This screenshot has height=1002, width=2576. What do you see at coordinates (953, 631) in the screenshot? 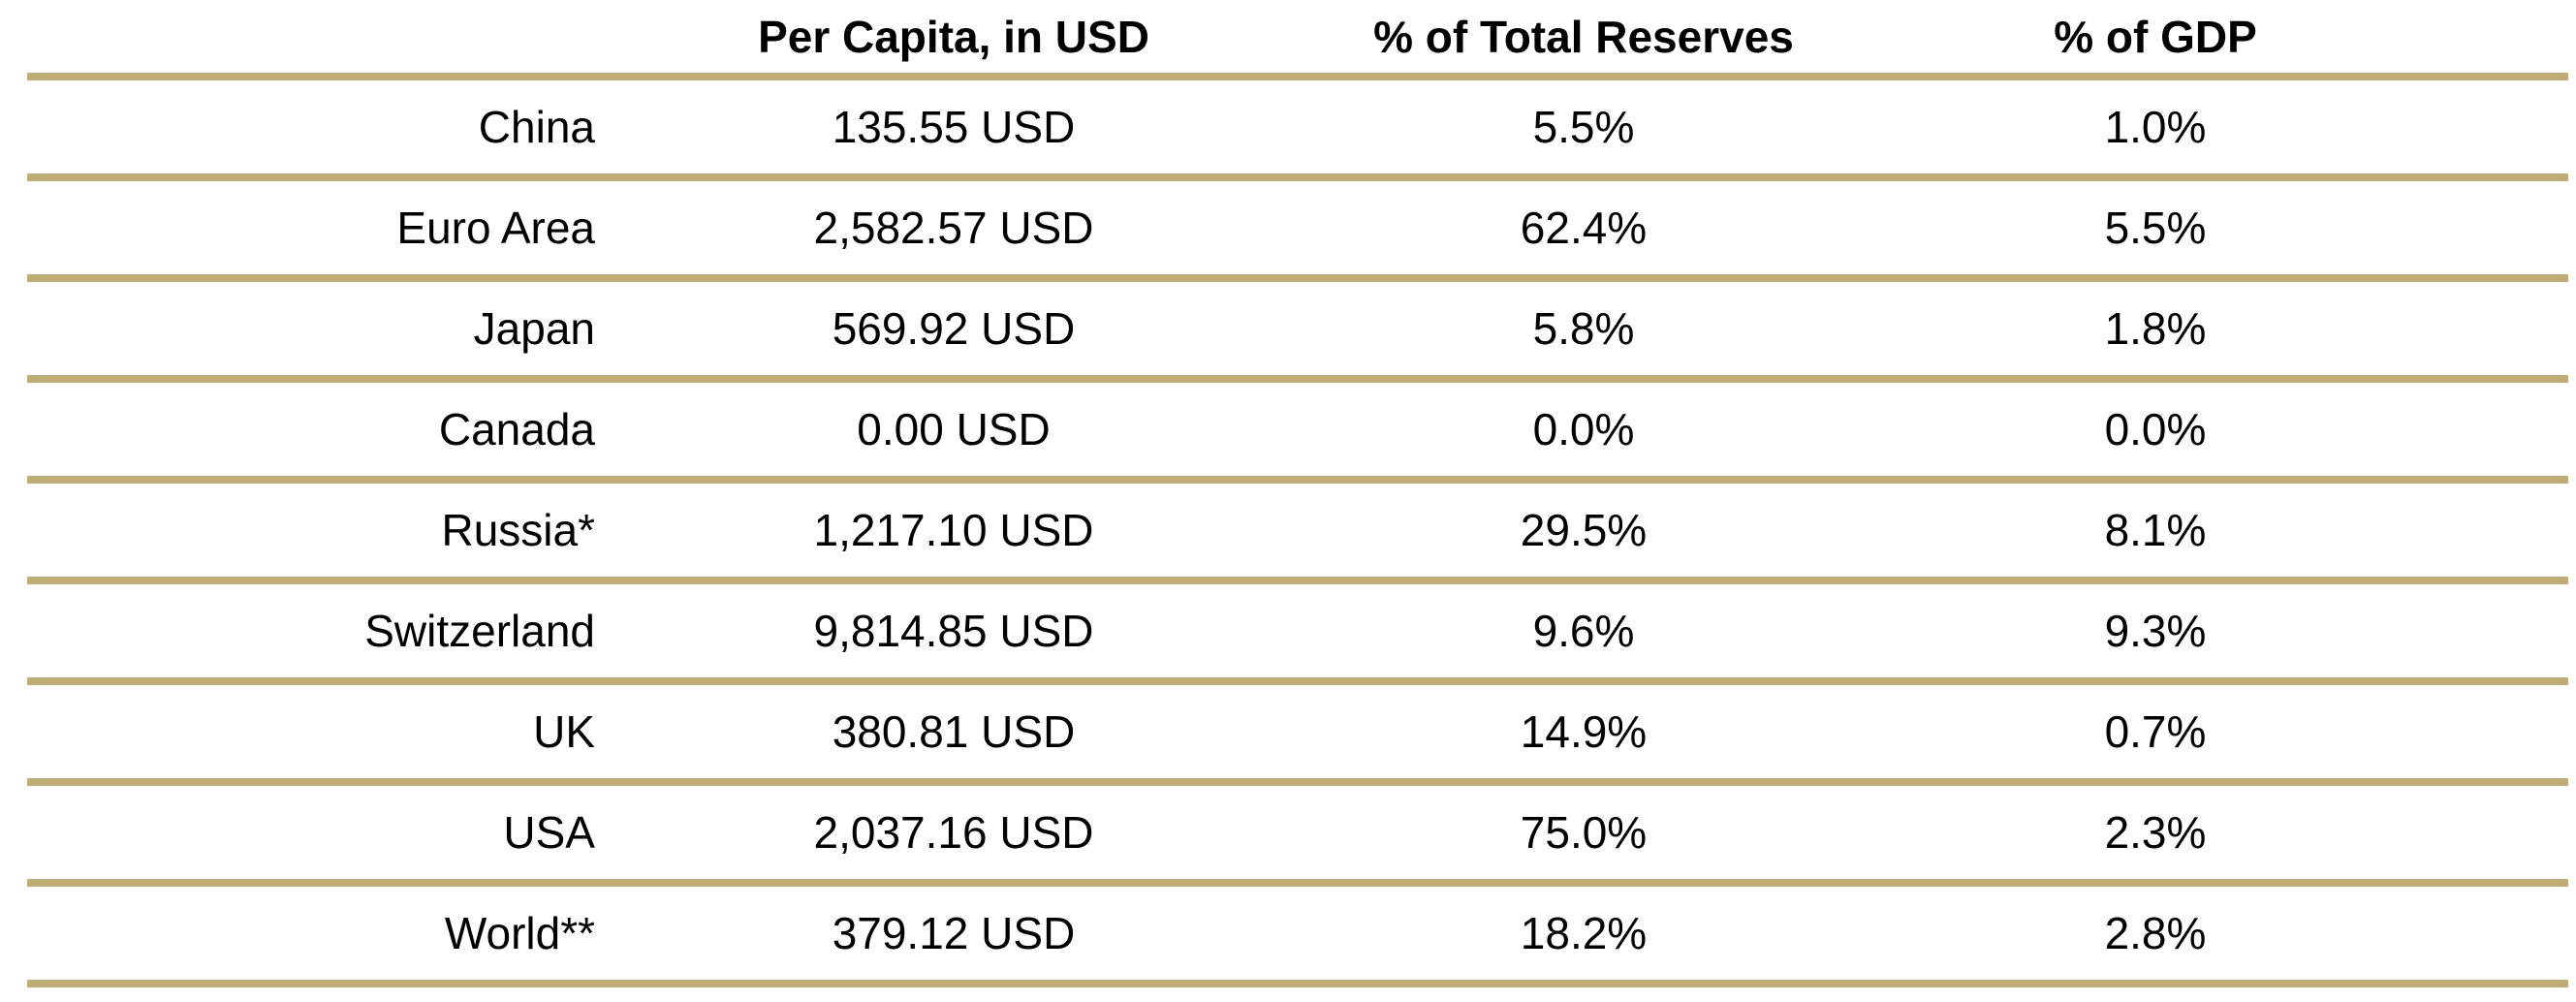
I see `per-capita-cell: 9,814.85 USD` at bounding box center [953, 631].